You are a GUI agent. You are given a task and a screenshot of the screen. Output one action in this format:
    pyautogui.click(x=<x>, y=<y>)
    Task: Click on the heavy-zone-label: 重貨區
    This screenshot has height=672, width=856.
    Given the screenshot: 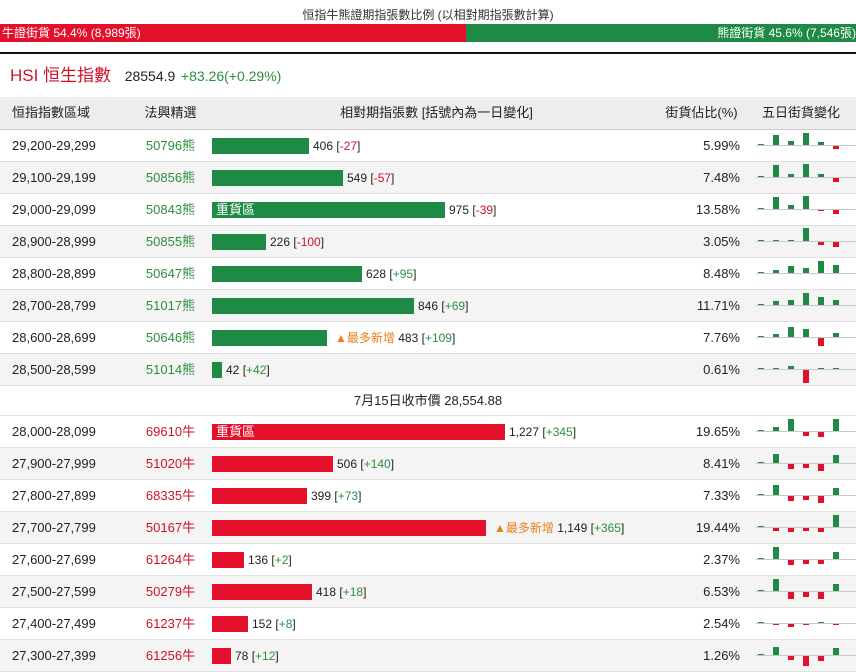 What is the action you would take?
    pyautogui.click(x=236, y=209)
    